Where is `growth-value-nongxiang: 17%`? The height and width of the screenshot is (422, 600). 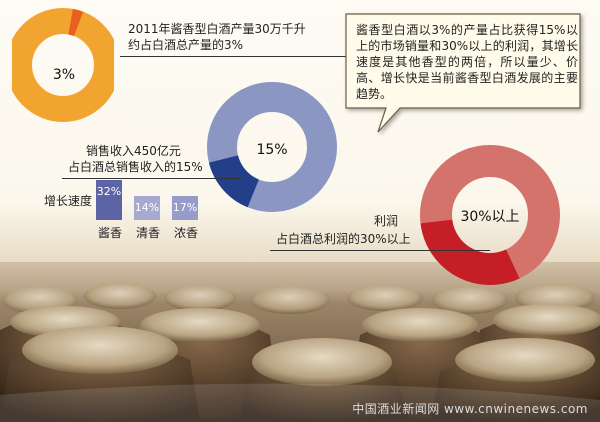
growth-value-nongxiang: 17% is located at coordinates (185, 207).